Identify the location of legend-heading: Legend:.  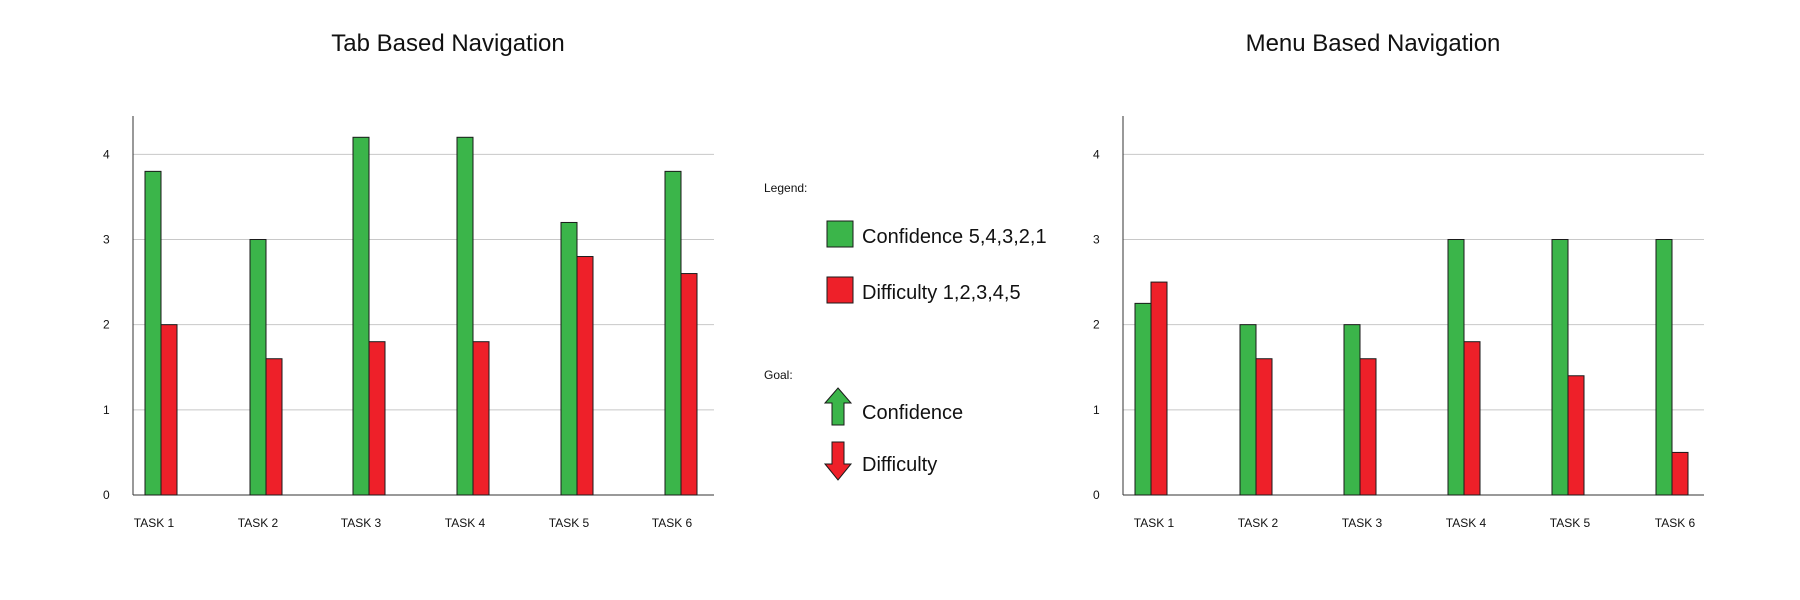
(785, 188).